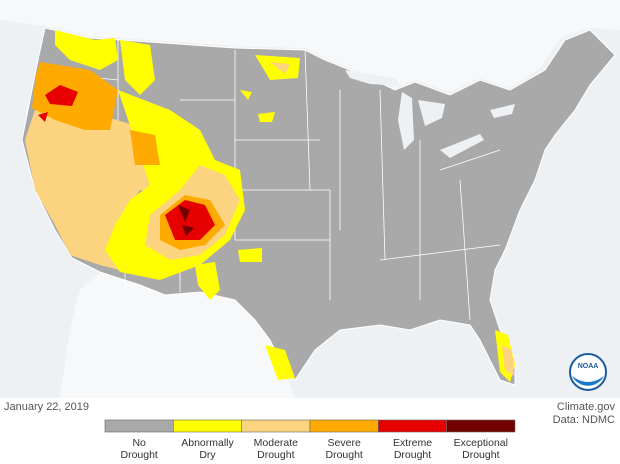 This screenshot has height=464, width=620. What do you see at coordinates (588, 366) in the screenshot?
I see `logo-text: NOAA` at bounding box center [588, 366].